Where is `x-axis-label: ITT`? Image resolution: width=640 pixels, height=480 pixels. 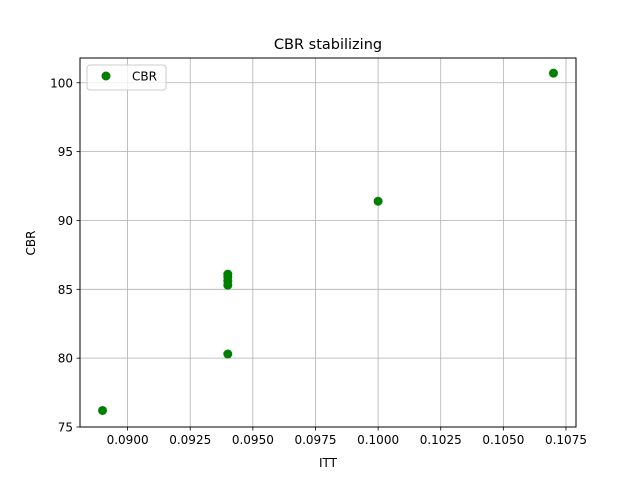 x-axis-label: ITT is located at coordinates (328, 463).